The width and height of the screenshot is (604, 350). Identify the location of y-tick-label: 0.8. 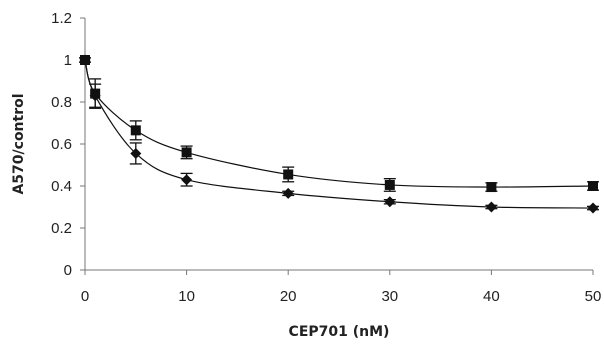
(61, 102).